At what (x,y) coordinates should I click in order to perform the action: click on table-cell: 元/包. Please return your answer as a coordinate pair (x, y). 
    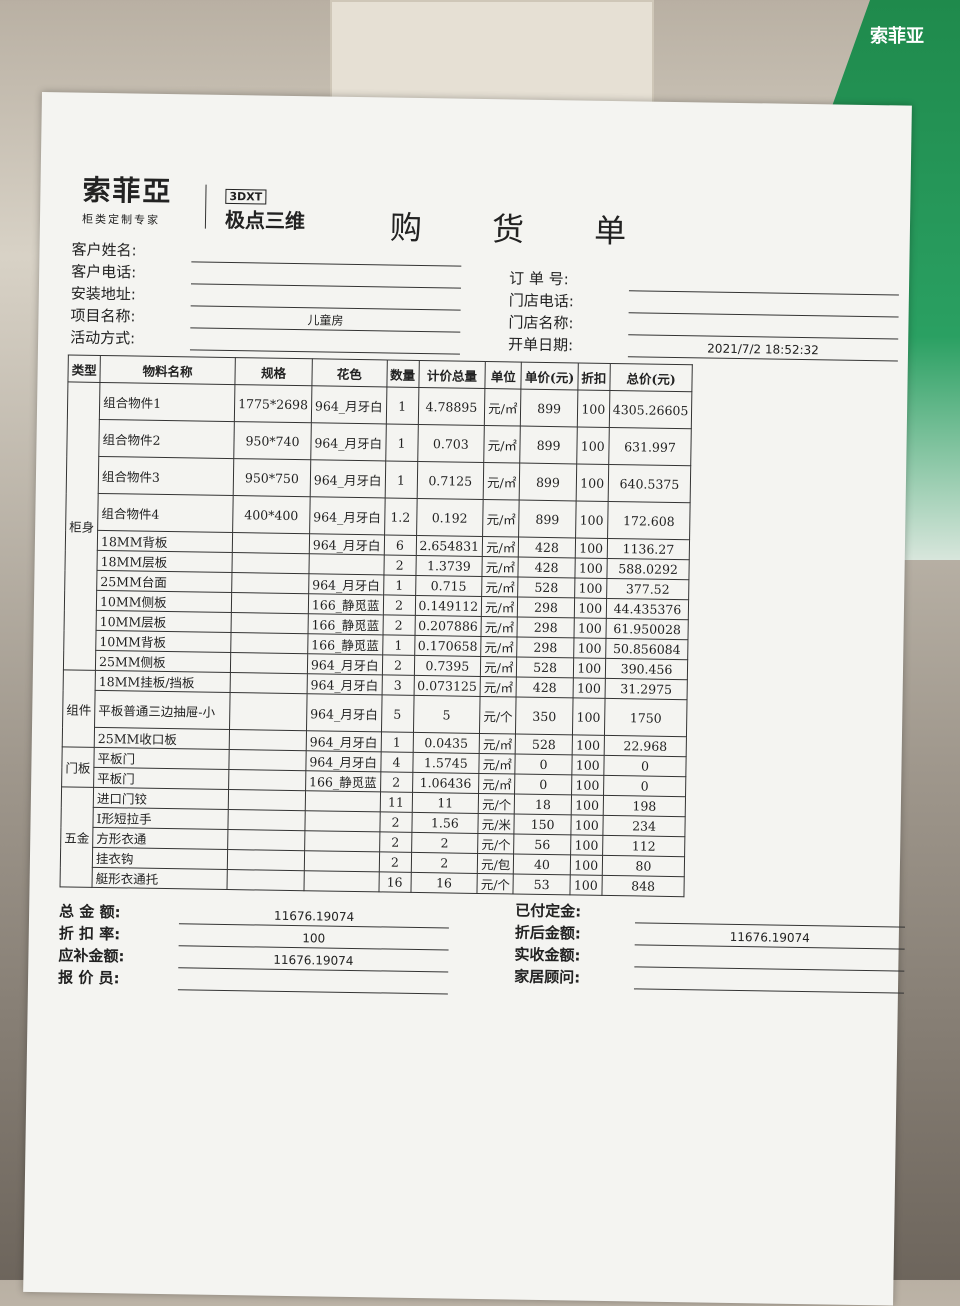
    Looking at the image, I should click on (495, 864).